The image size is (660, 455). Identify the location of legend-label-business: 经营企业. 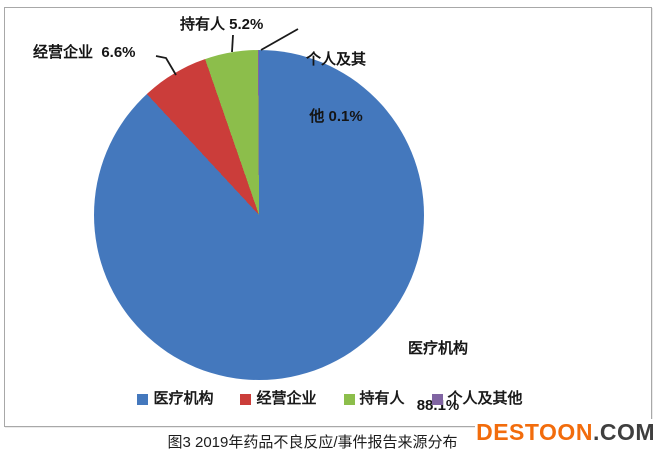
(286, 398).